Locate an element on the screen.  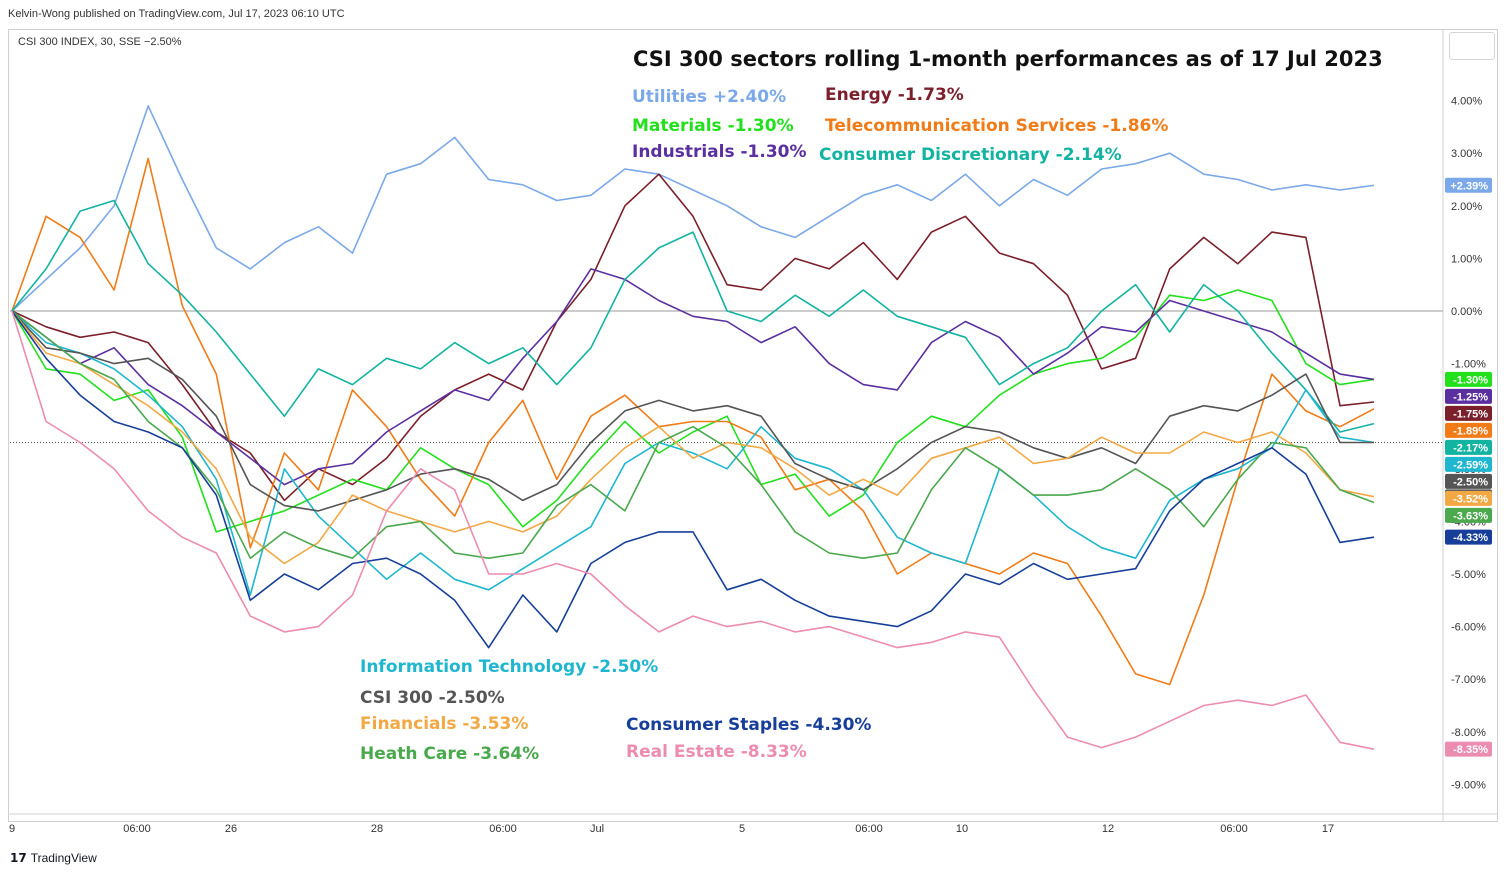
value-tag-real-estate is located at coordinates (1468, 749).